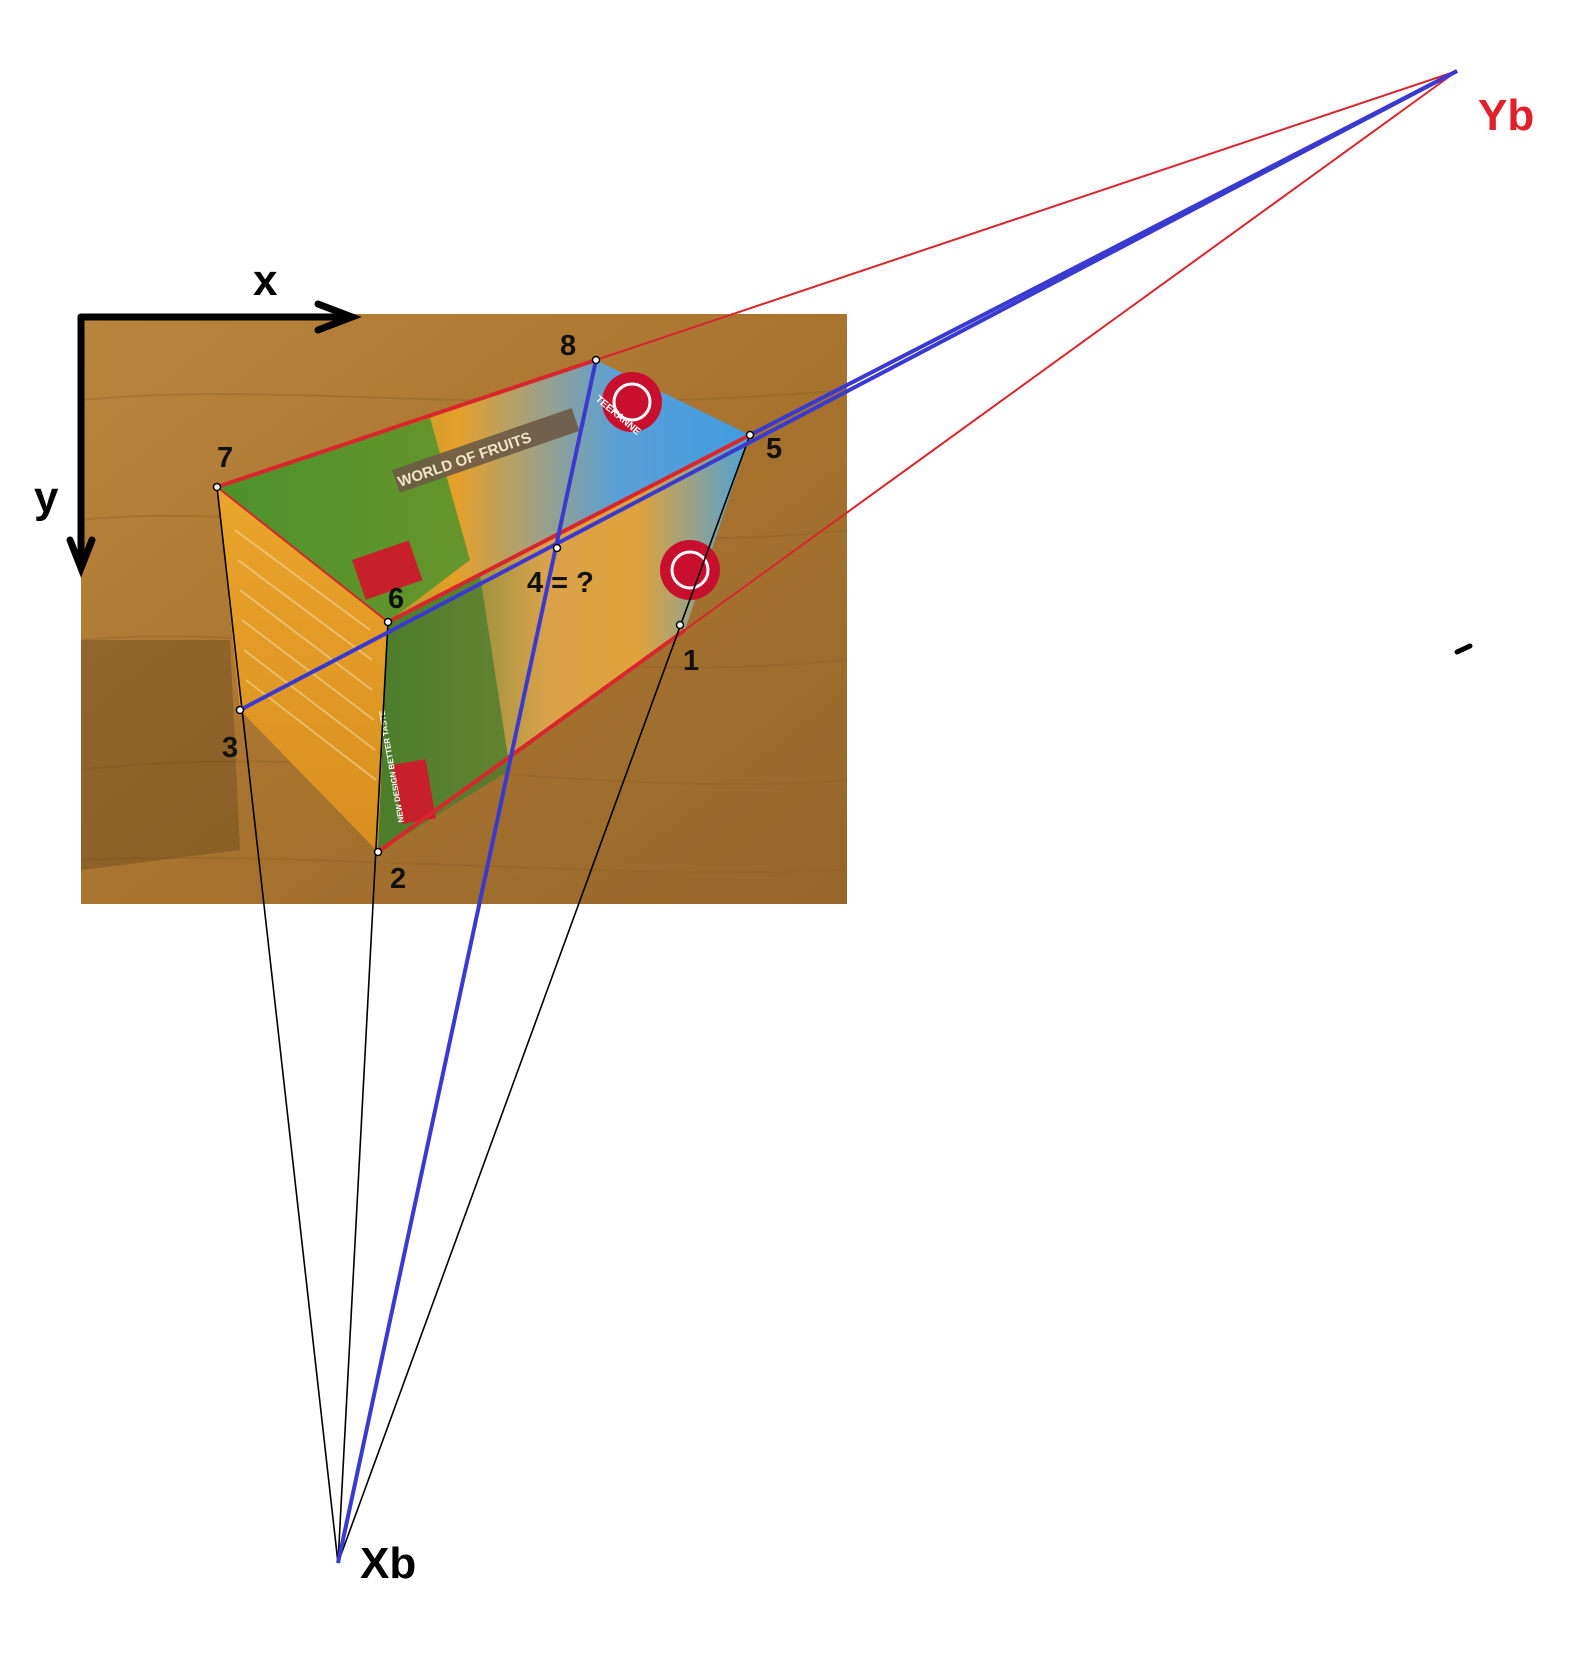  Describe the element at coordinates (160, 755) in the screenshot. I see `box-shadow` at that location.